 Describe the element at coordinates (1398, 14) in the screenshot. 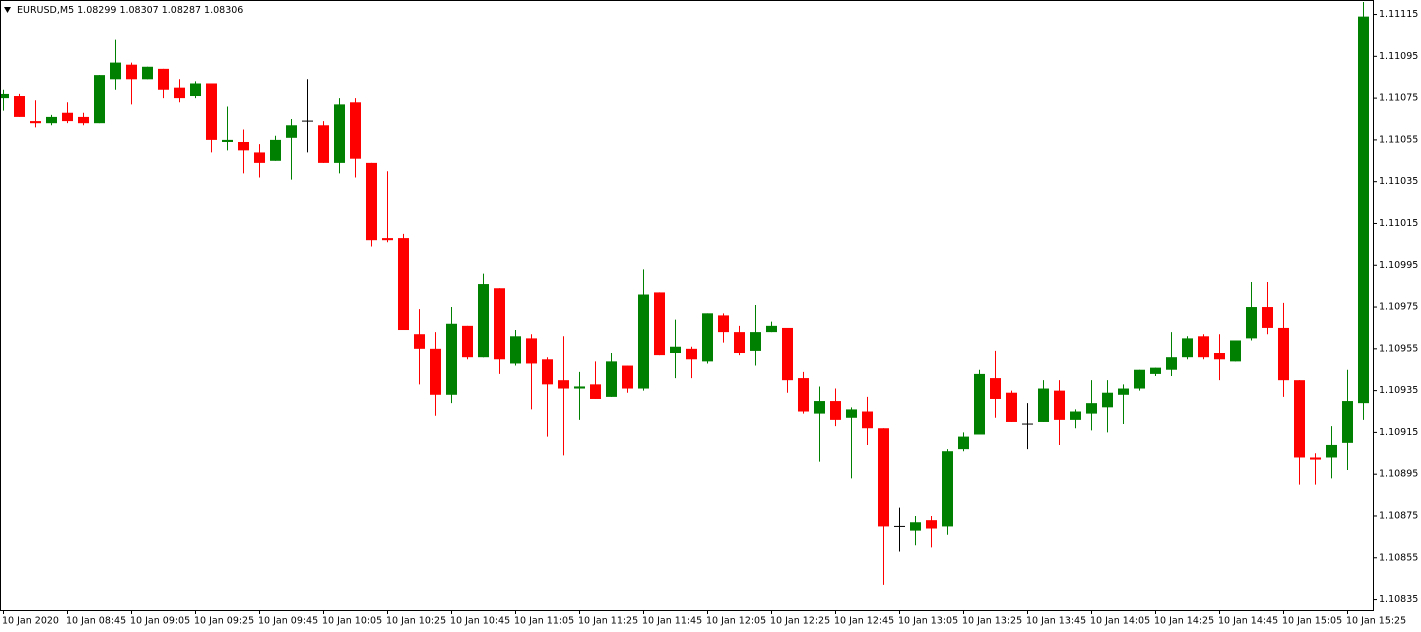

I see `y-tick-label: 1.11115` at that location.